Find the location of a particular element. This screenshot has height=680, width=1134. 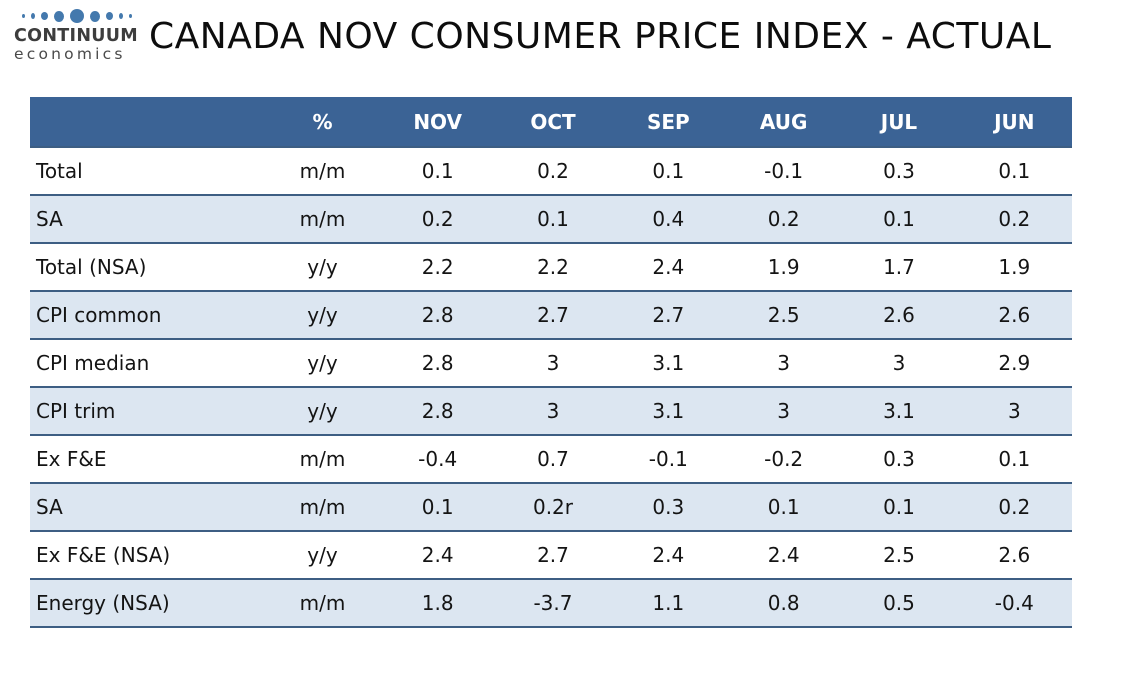

value-cell: 0.7 is located at coordinates (553, 459).